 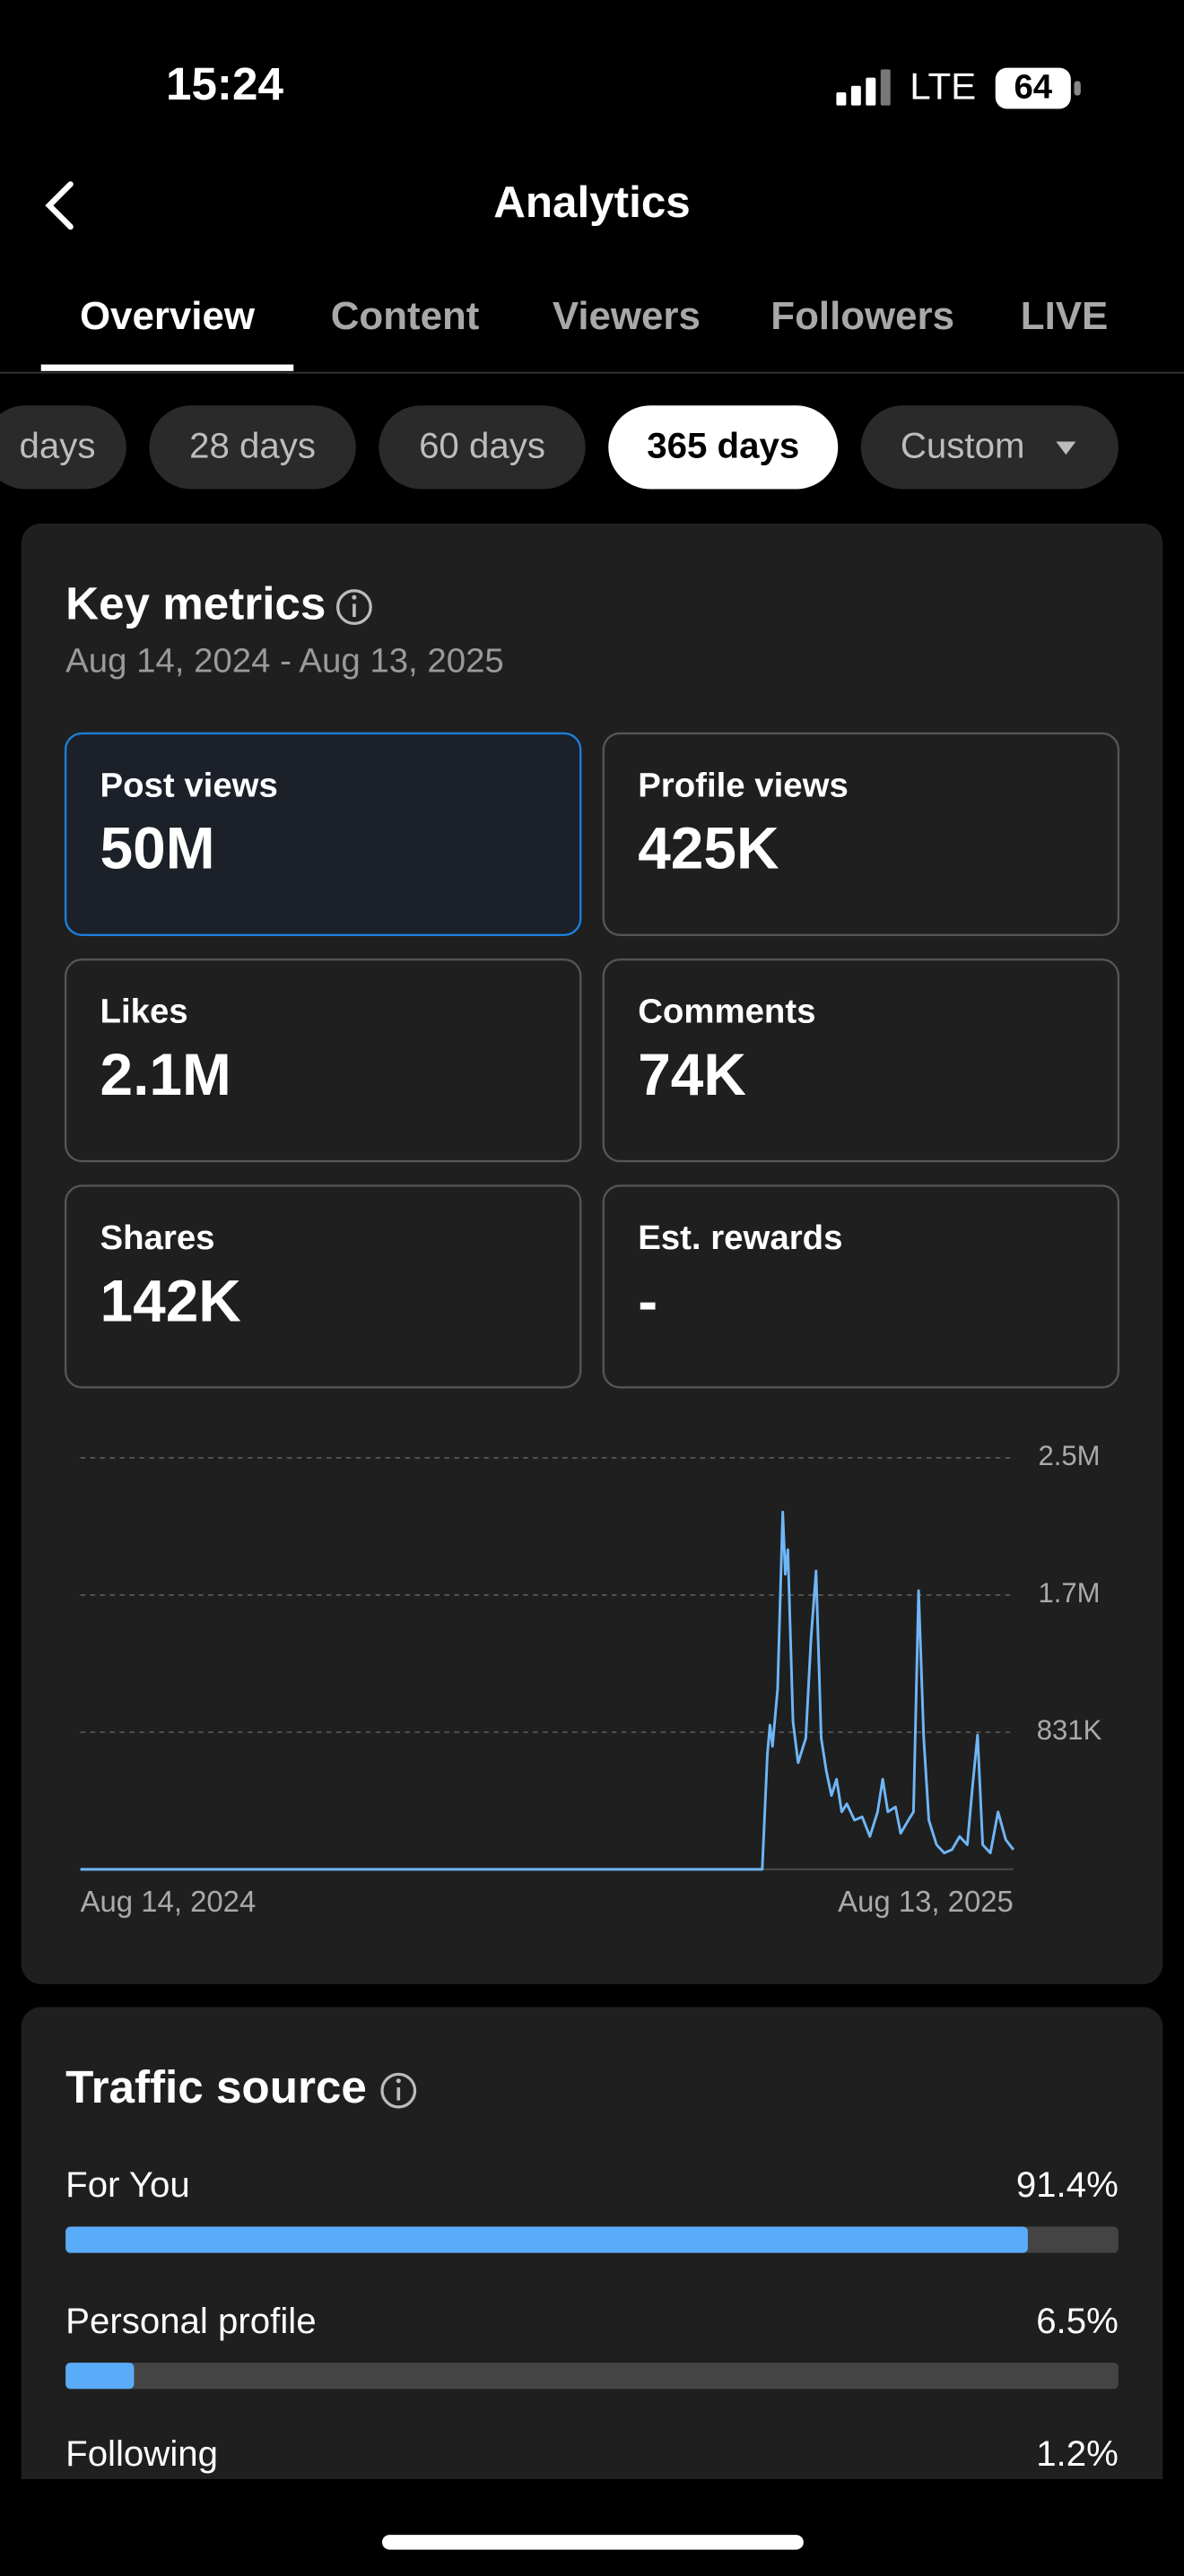 What do you see at coordinates (863, 87) in the screenshot?
I see `signal-icon` at bounding box center [863, 87].